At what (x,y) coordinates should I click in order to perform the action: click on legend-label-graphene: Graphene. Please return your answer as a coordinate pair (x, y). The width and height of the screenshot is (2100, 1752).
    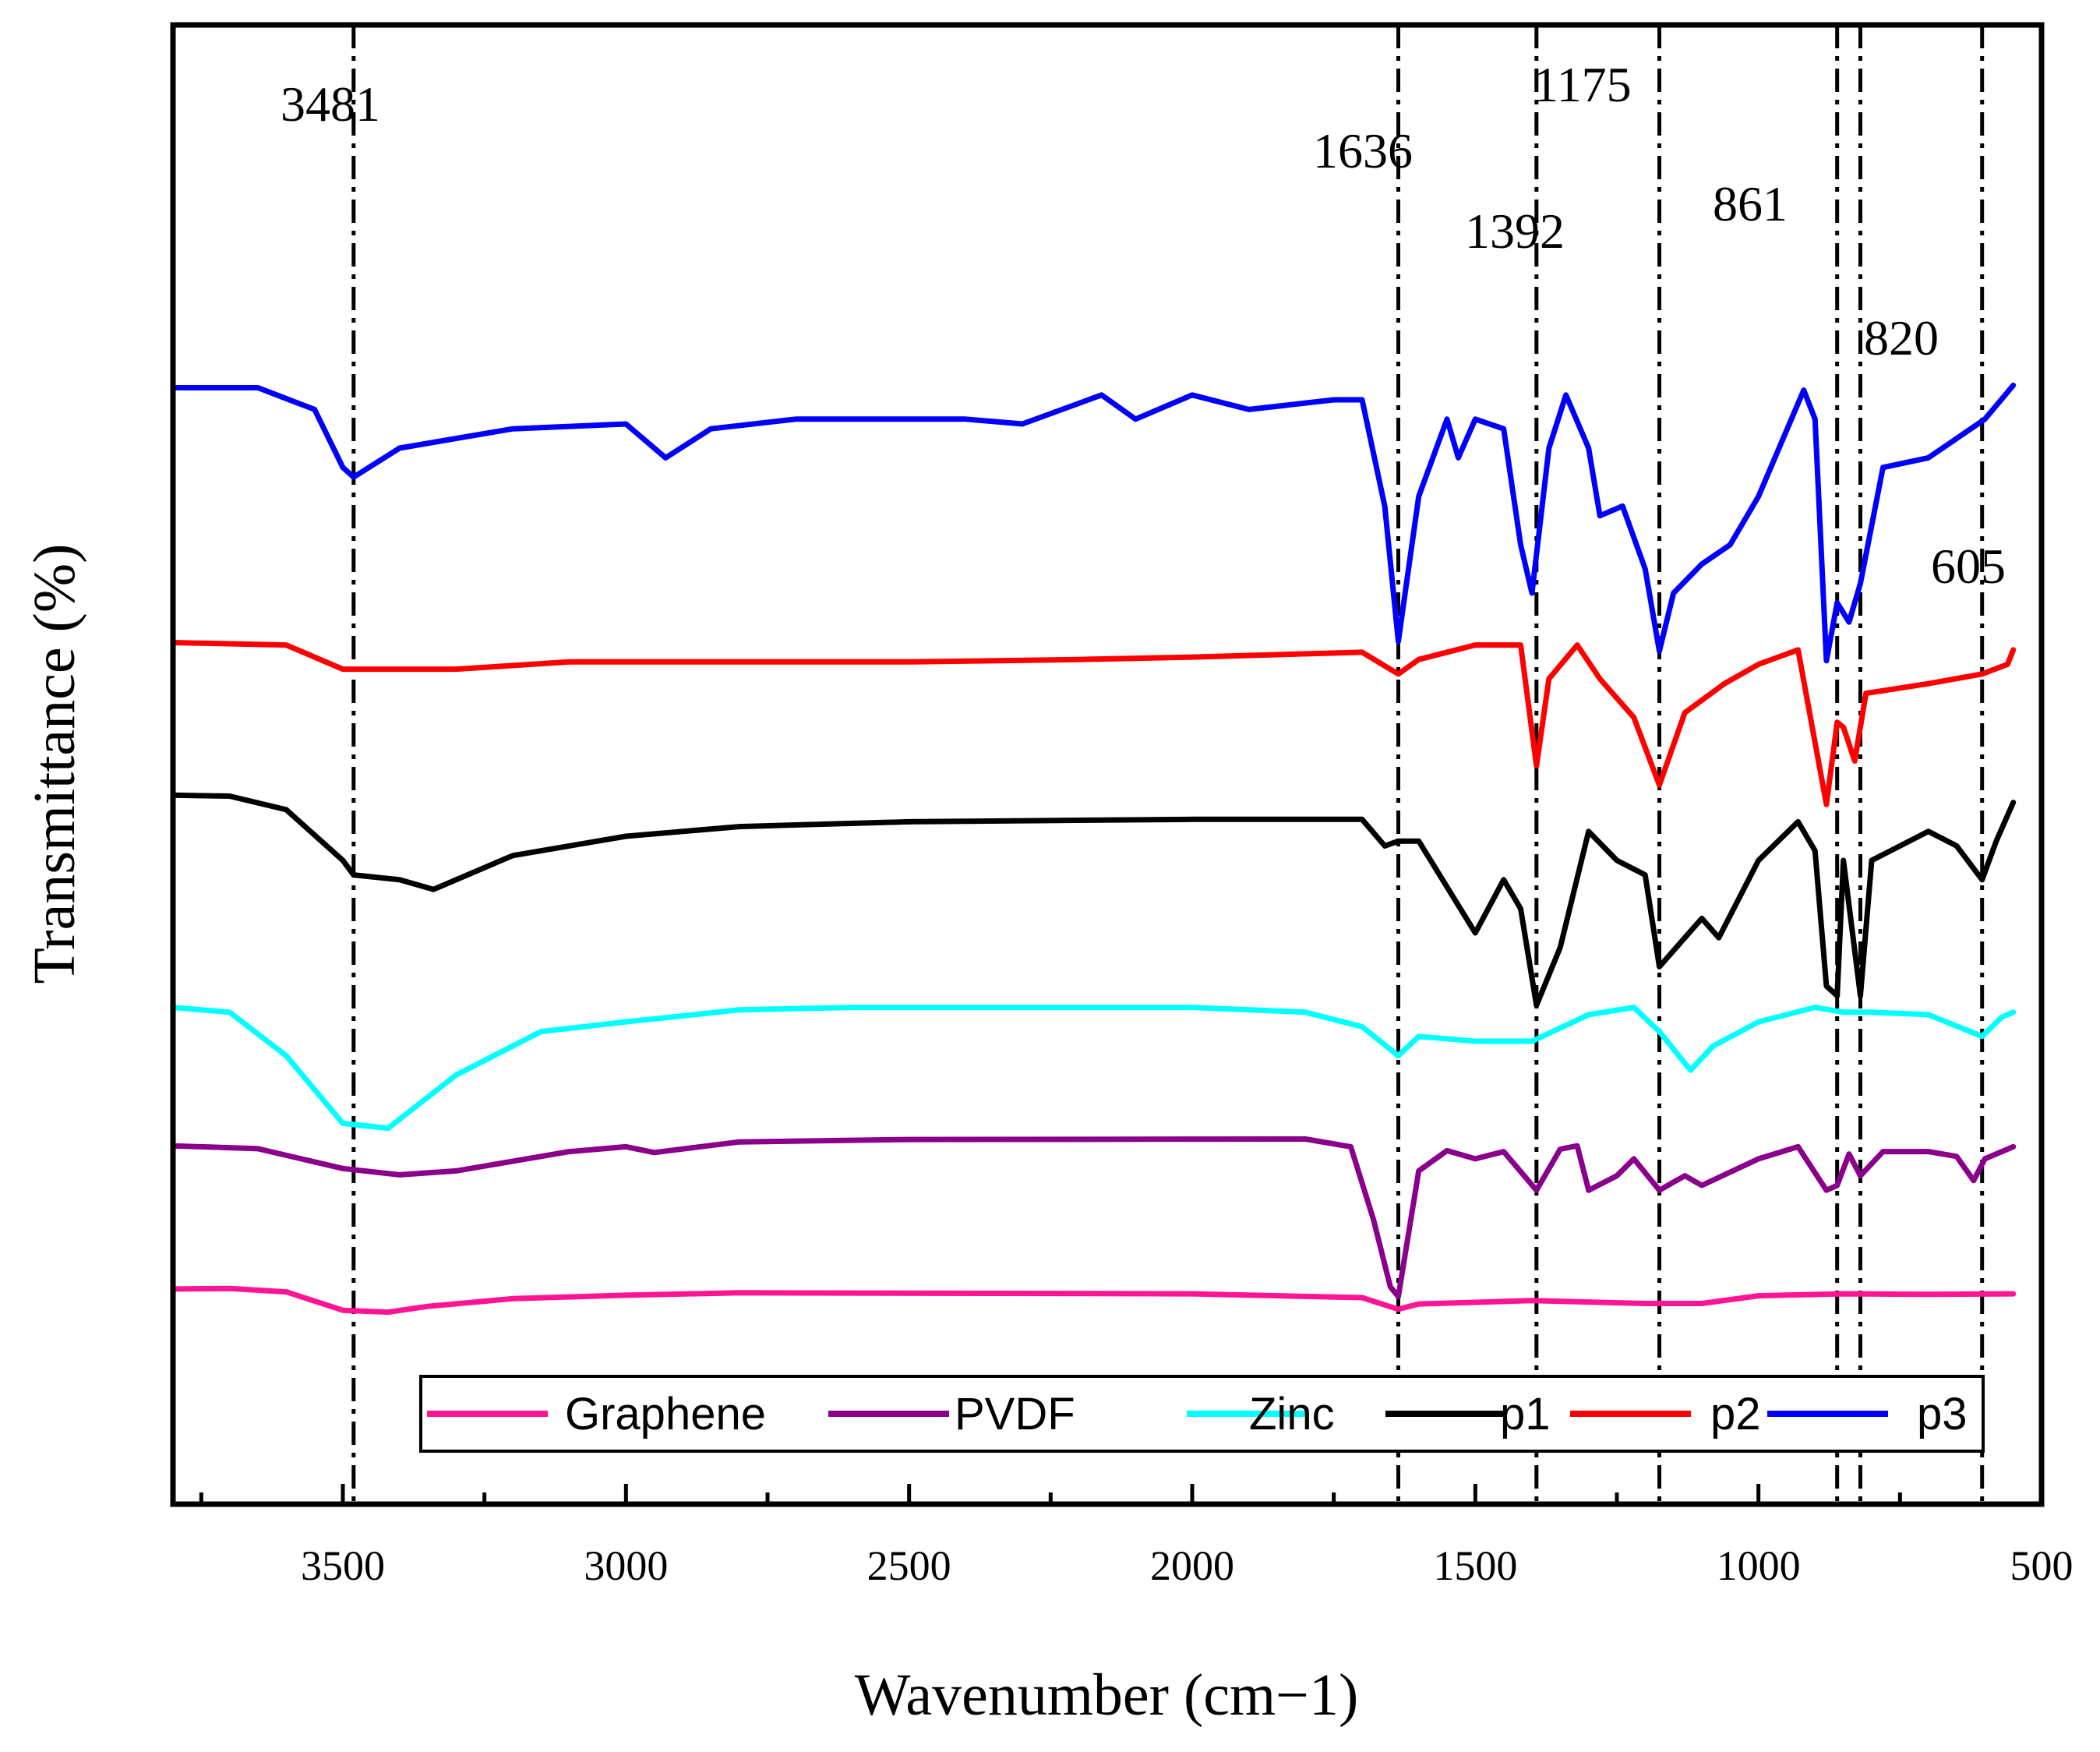
    Looking at the image, I should click on (666, 1414).